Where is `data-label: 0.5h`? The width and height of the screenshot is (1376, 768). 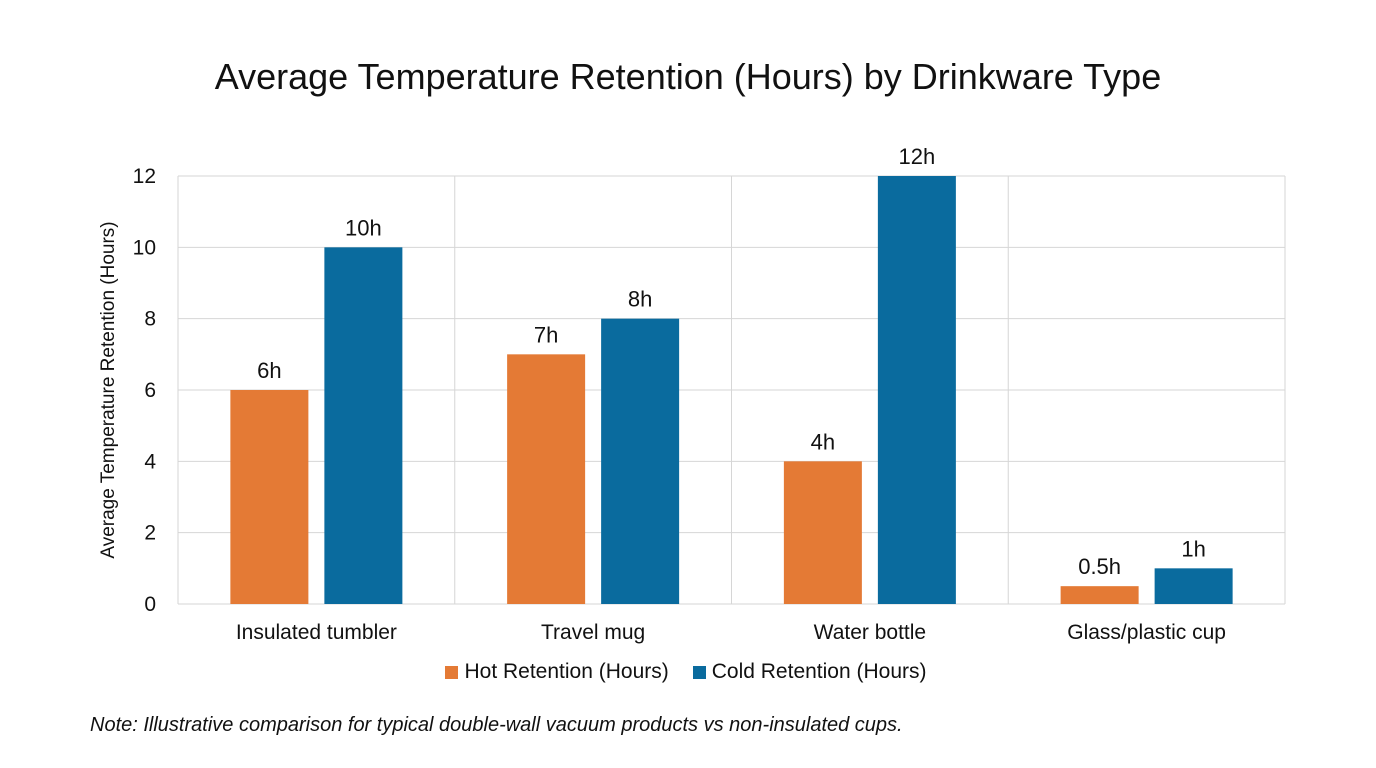 data-label: 0.5h is located at coordinates (1099, 566).